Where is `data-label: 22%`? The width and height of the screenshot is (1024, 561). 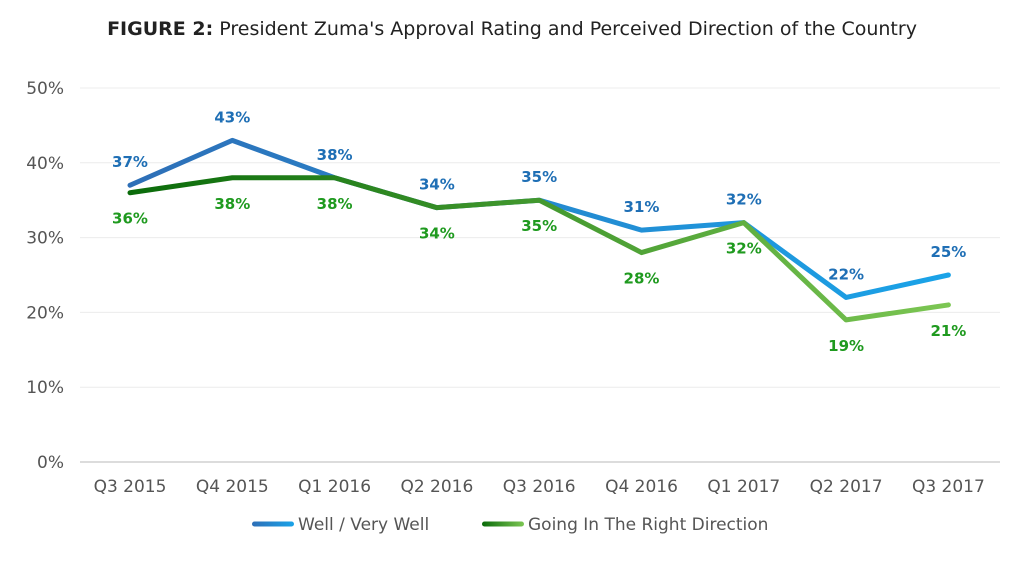
data-label: 22% is located at coordinates (846, 274).